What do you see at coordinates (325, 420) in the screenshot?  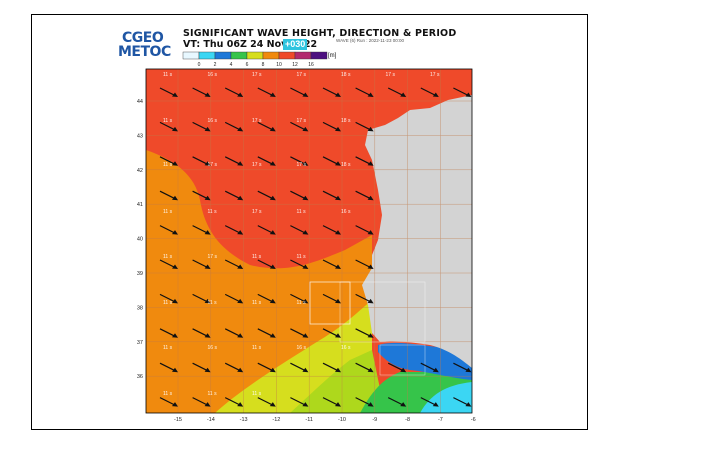 I see `longitude-labels: -15 -14 -13 -12 -11 -10 -9 -8 -7 -6` at bounding box center [325, 420].